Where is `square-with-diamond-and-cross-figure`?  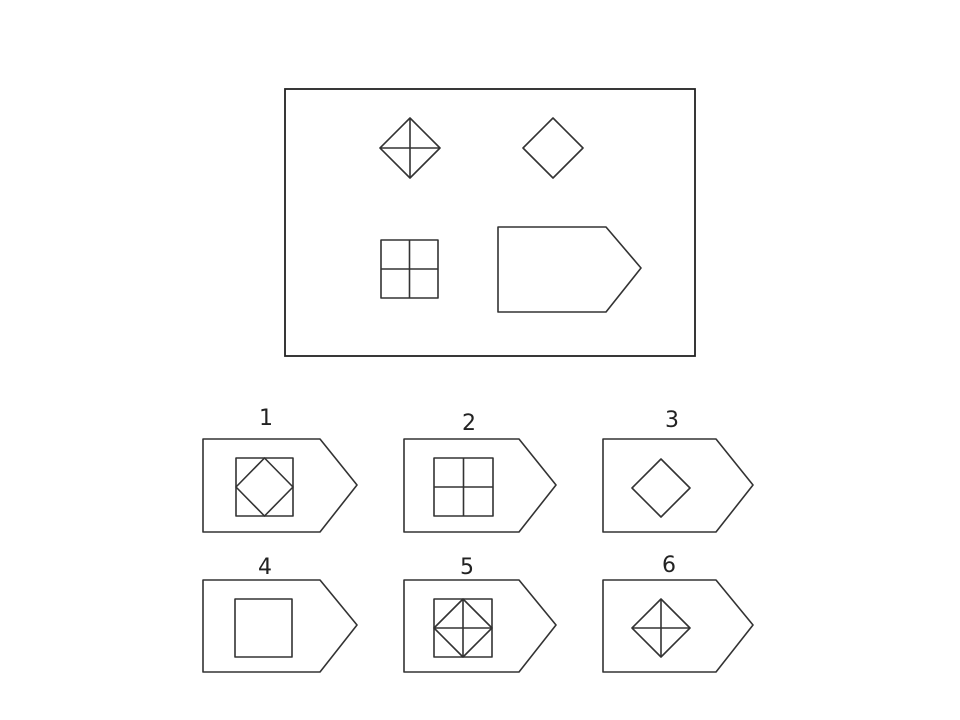 square-with-diamond-and-cross-figure is located at coordinates (463, 628).